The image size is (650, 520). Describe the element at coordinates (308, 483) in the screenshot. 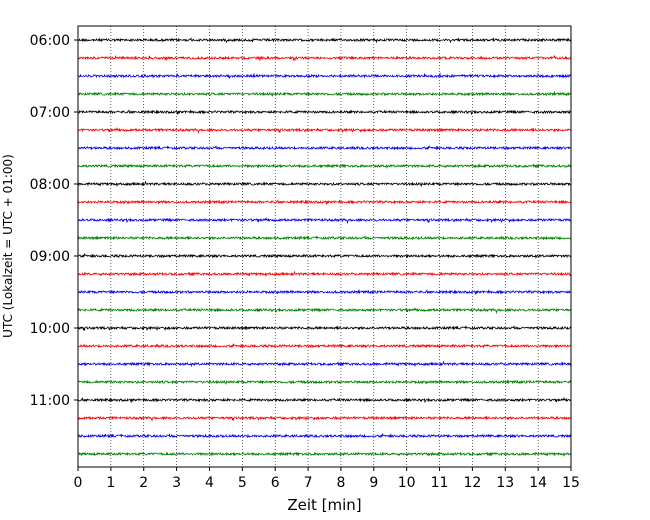

I see `x-tick-label: 7` at that location.